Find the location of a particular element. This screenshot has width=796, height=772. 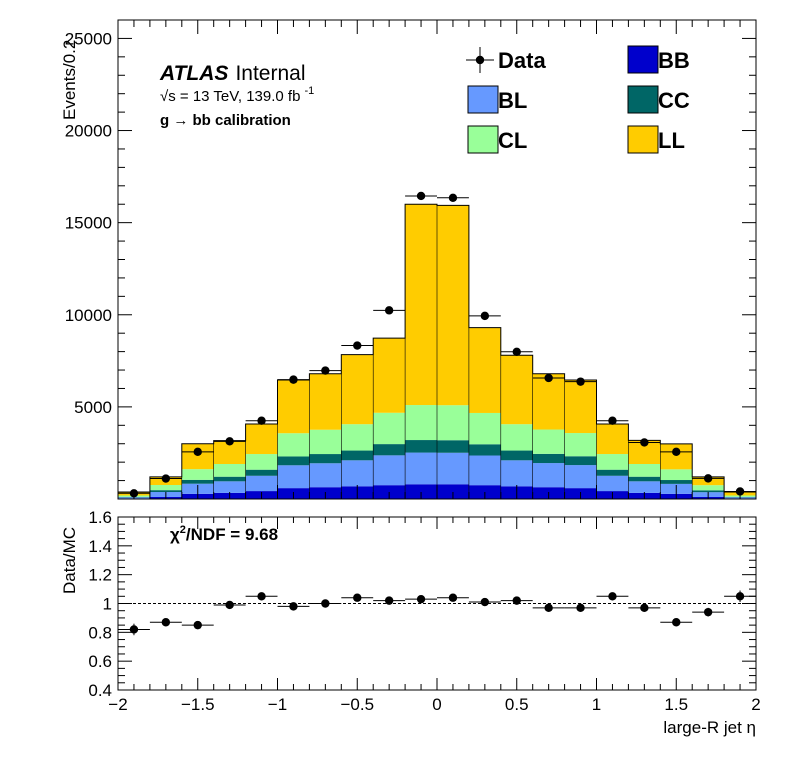

x-tick-label-7: 1.5 is located at coordinates (676, 704).